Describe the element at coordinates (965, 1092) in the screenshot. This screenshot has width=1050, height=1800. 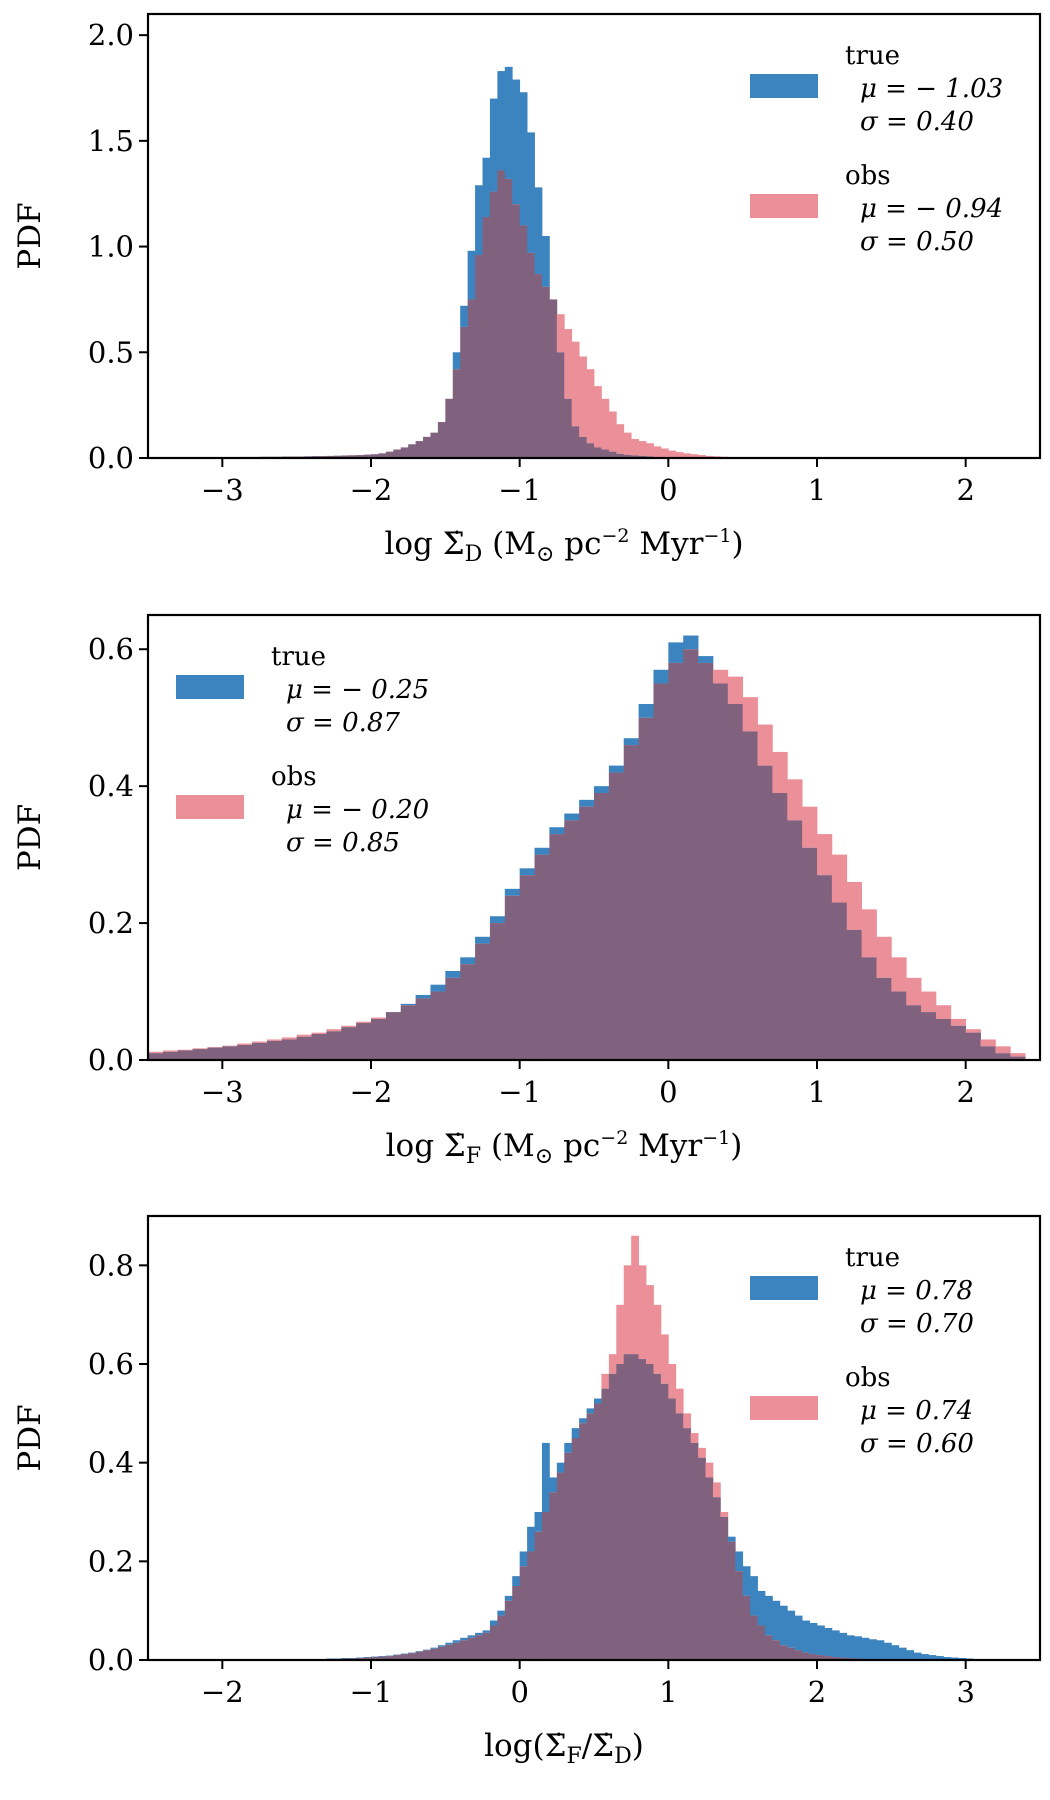
I see `x-tick-label: 2` at that location.